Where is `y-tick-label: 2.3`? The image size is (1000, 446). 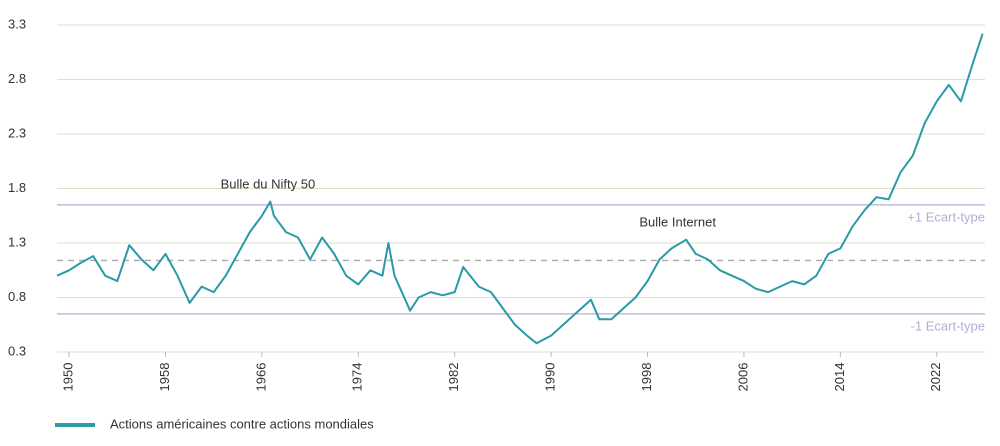 y-tick-label: 2.3 is located at coordinates (17, 132).